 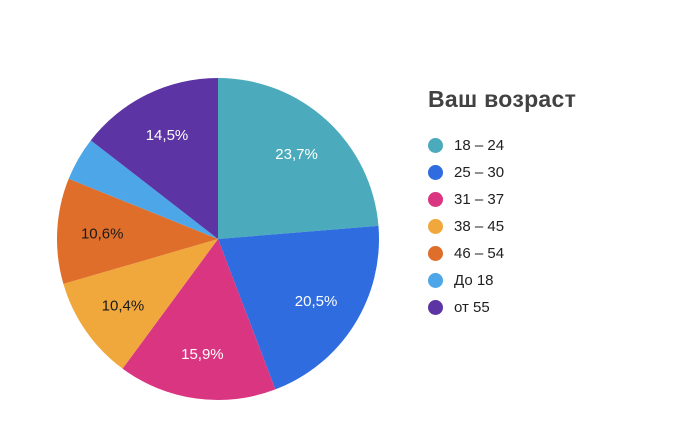 I want to click on legend-label: 38 – 45, so click(x=479, y=226).